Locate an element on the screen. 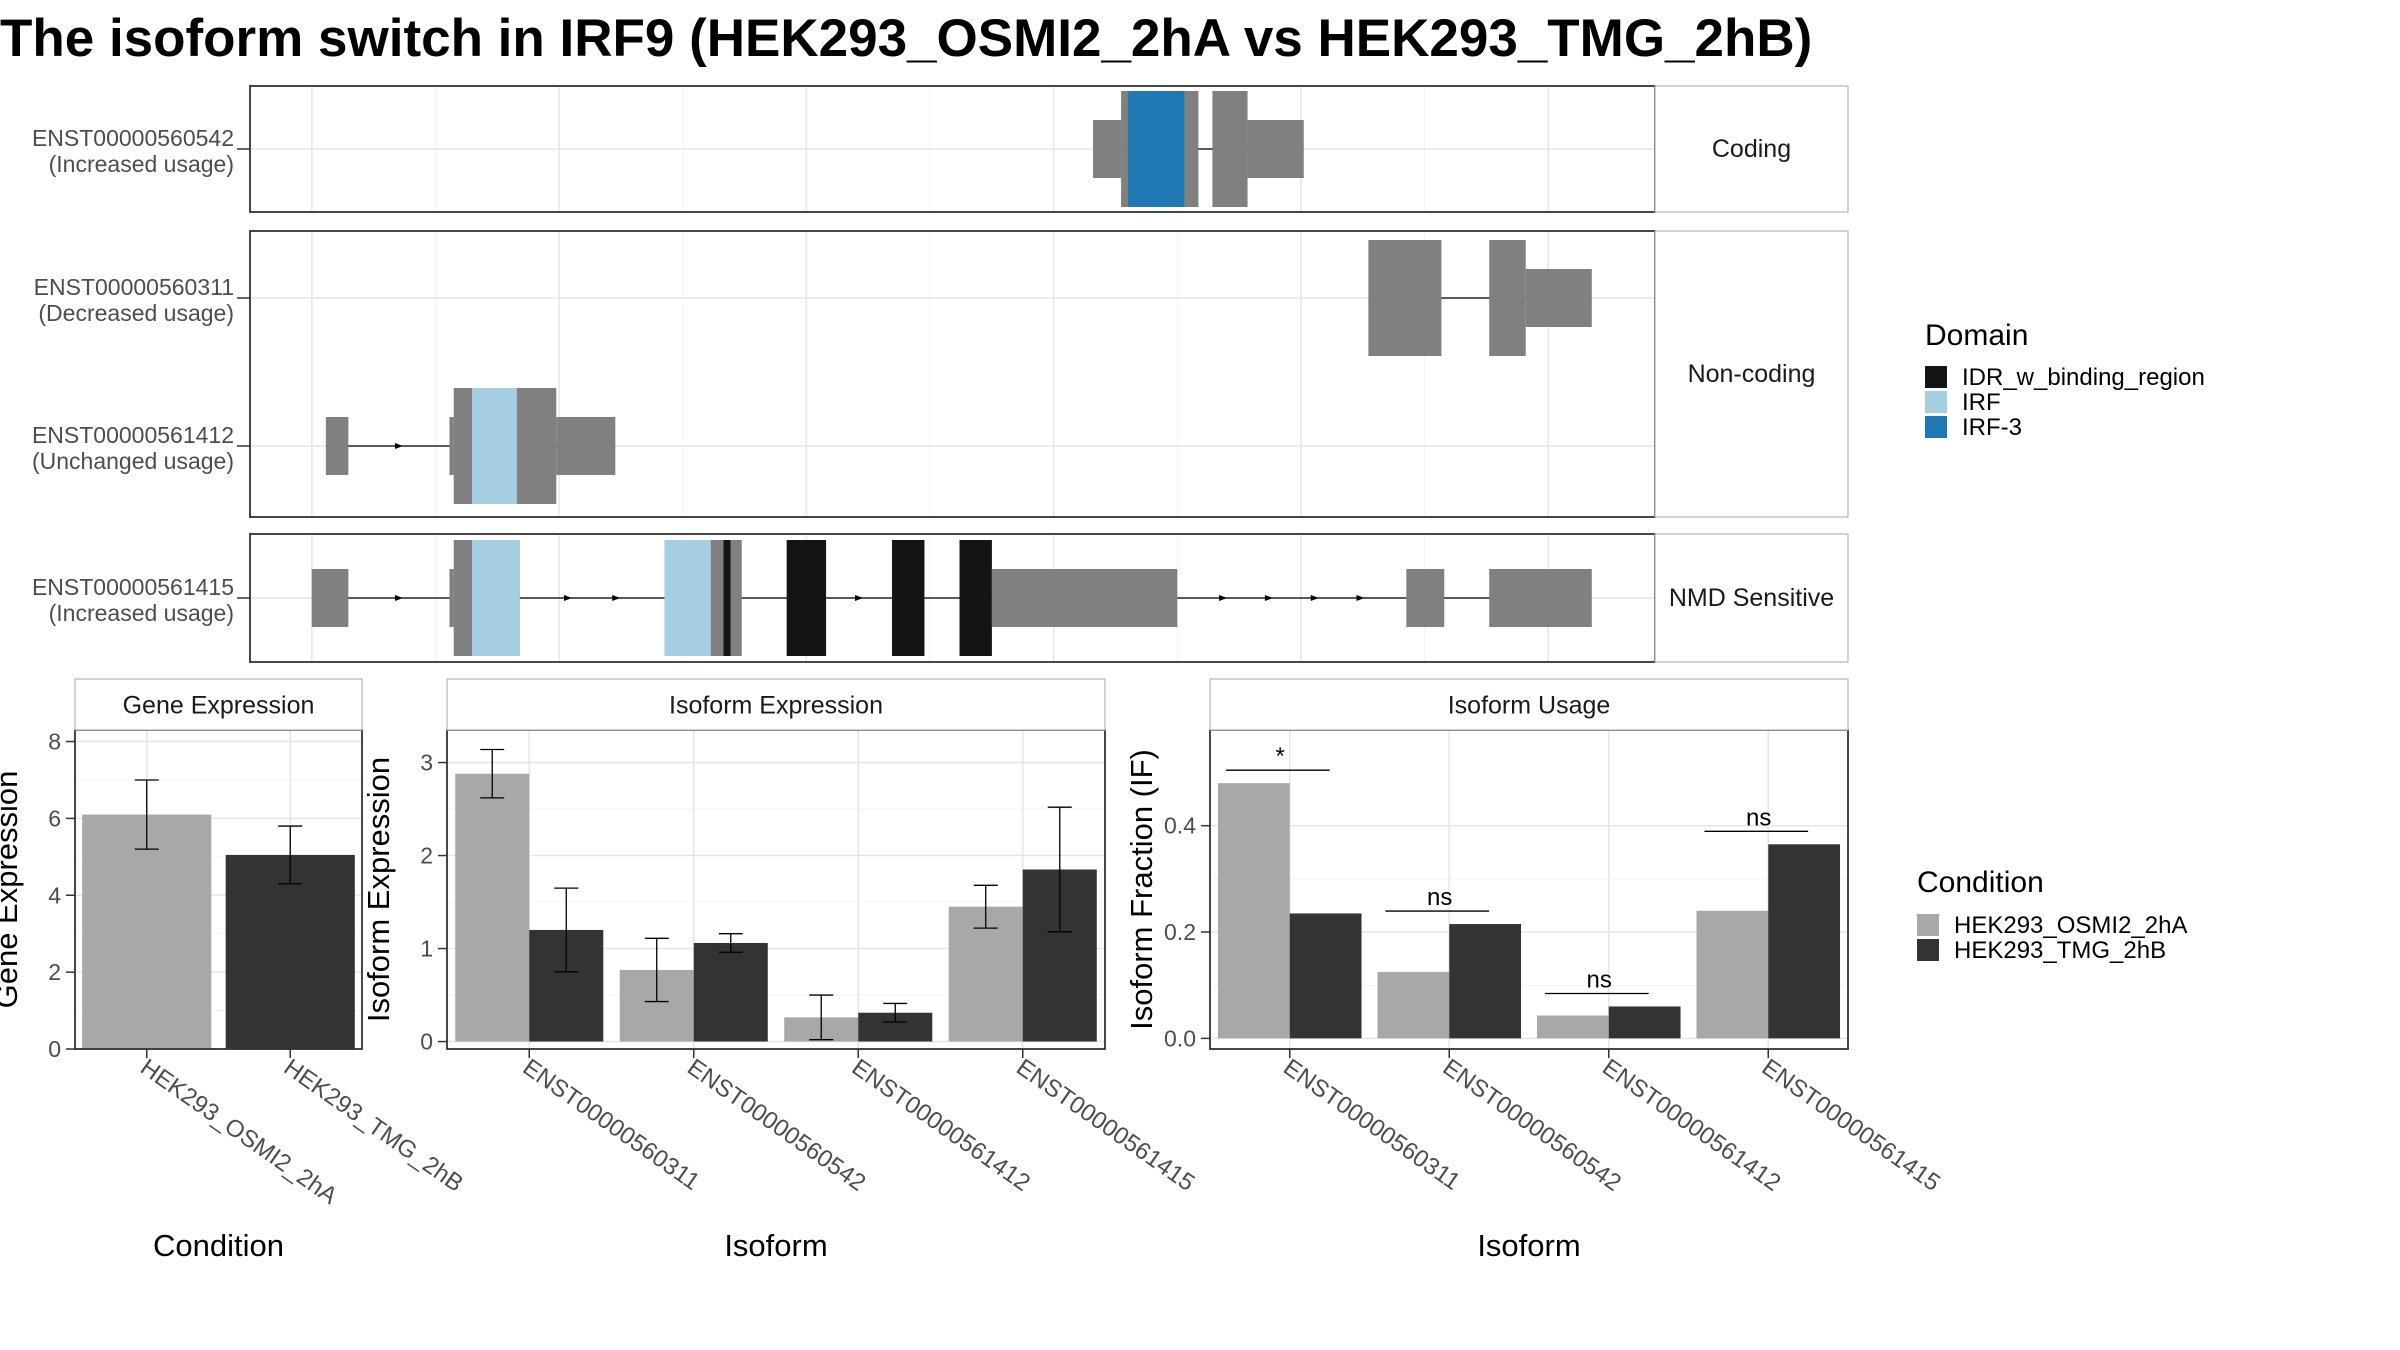 This screenshot has width=2400, height=1350. isoform-usage-label: (Unchanged usage) is located at coordinates (133, 461).